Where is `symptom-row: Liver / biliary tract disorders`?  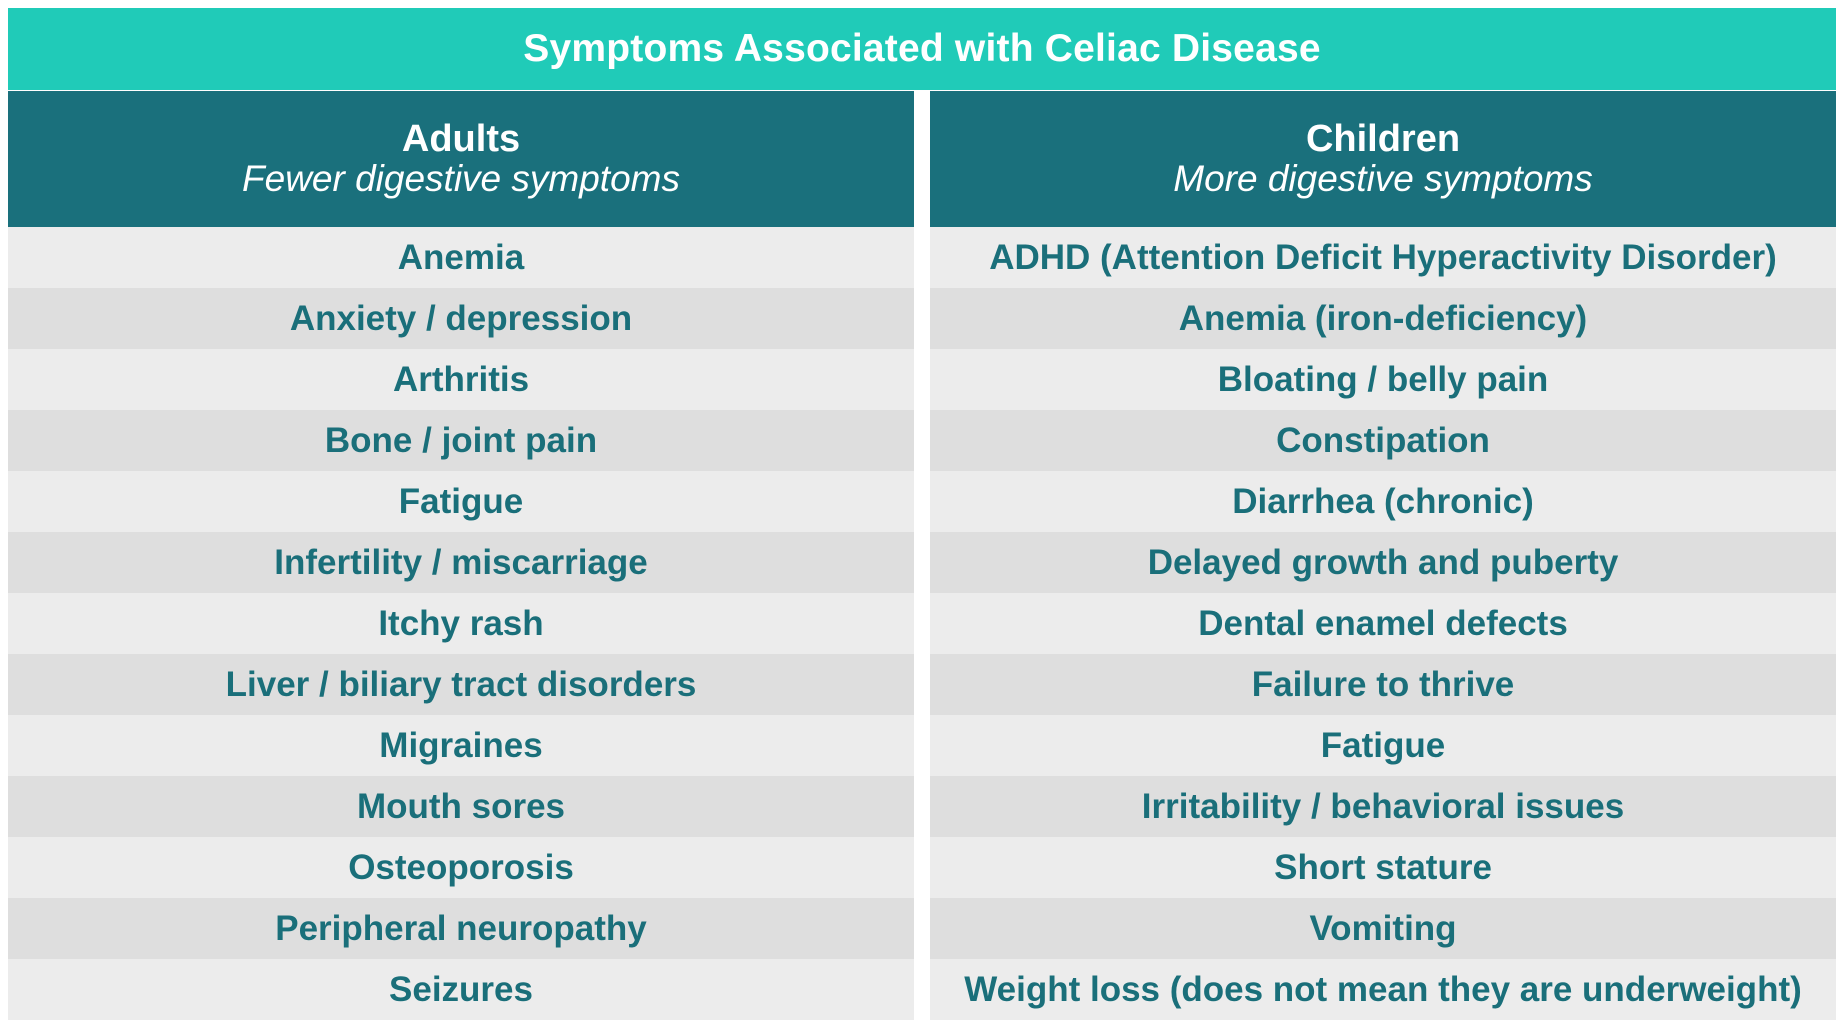
symptom-row: Liver / biliary tract disorders is located at coordinates (461, 684).